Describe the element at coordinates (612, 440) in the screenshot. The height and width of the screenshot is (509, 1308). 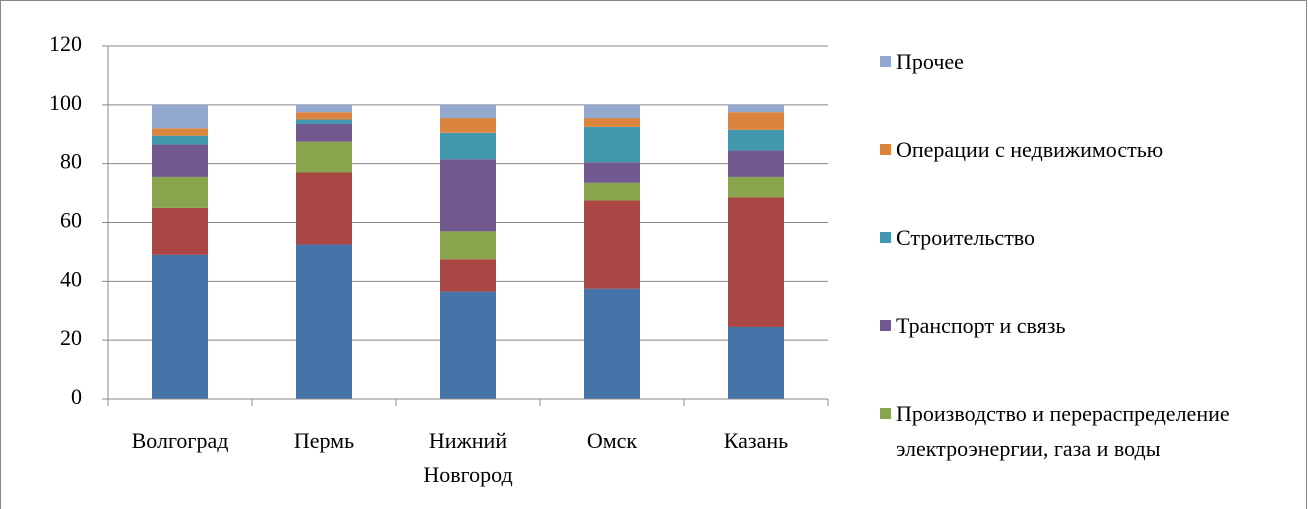
I see `x-tick-label: Омск` at that location.